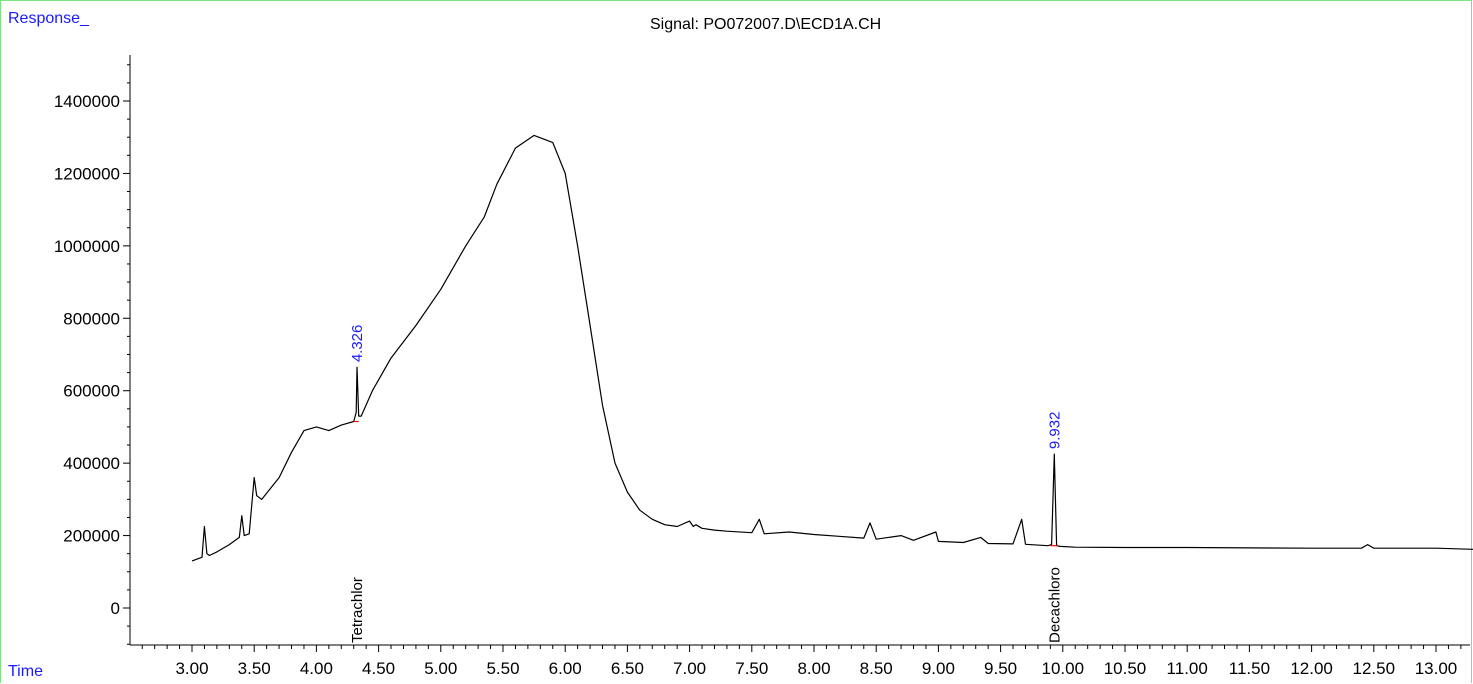 The width and height of the screenshot is (1473, 684). I want to click on x-tick-label: 5.00, so click(440, 668).